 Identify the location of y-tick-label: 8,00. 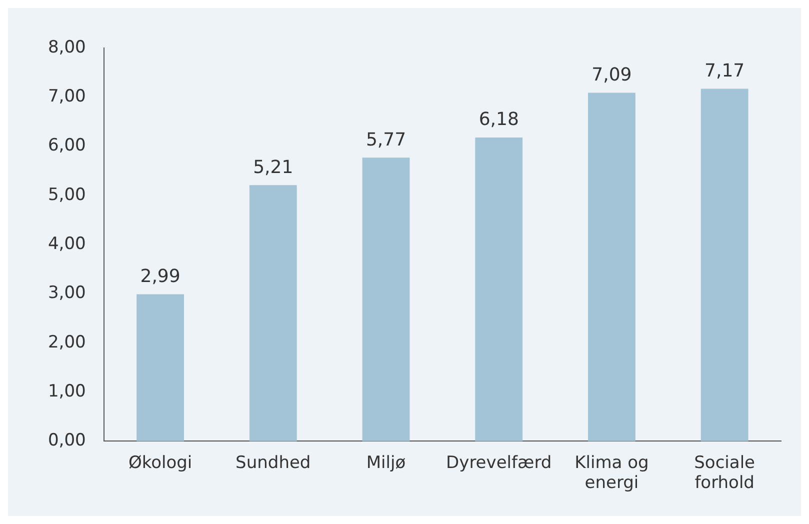
(67, 47).